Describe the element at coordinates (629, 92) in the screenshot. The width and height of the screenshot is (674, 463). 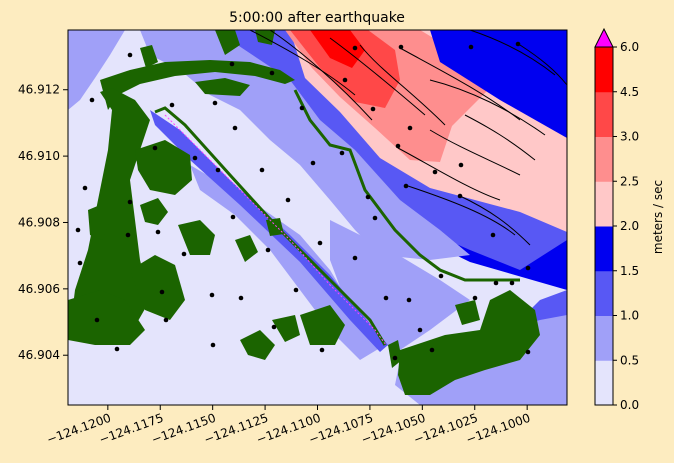
I see `colorbar-tick-label: 4.5` at that location.